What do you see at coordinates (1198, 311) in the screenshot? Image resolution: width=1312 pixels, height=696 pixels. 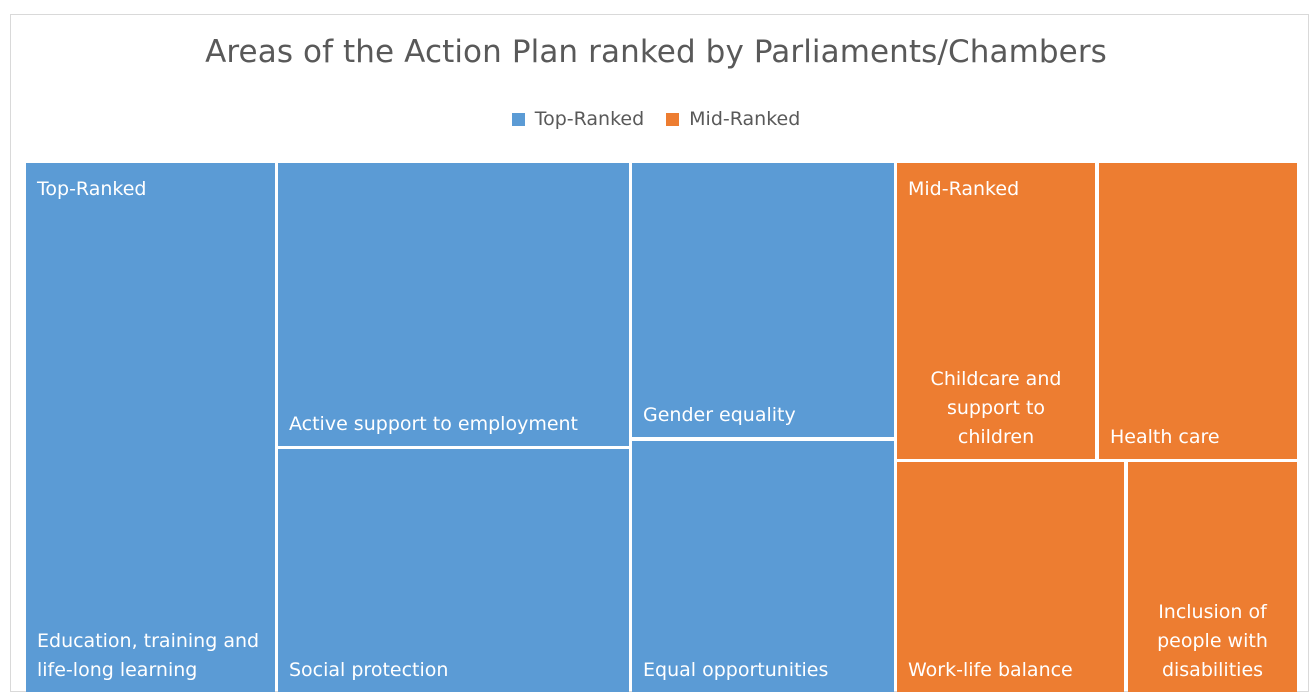 I see `tile-health-care` at bounding box center [1198, 311].